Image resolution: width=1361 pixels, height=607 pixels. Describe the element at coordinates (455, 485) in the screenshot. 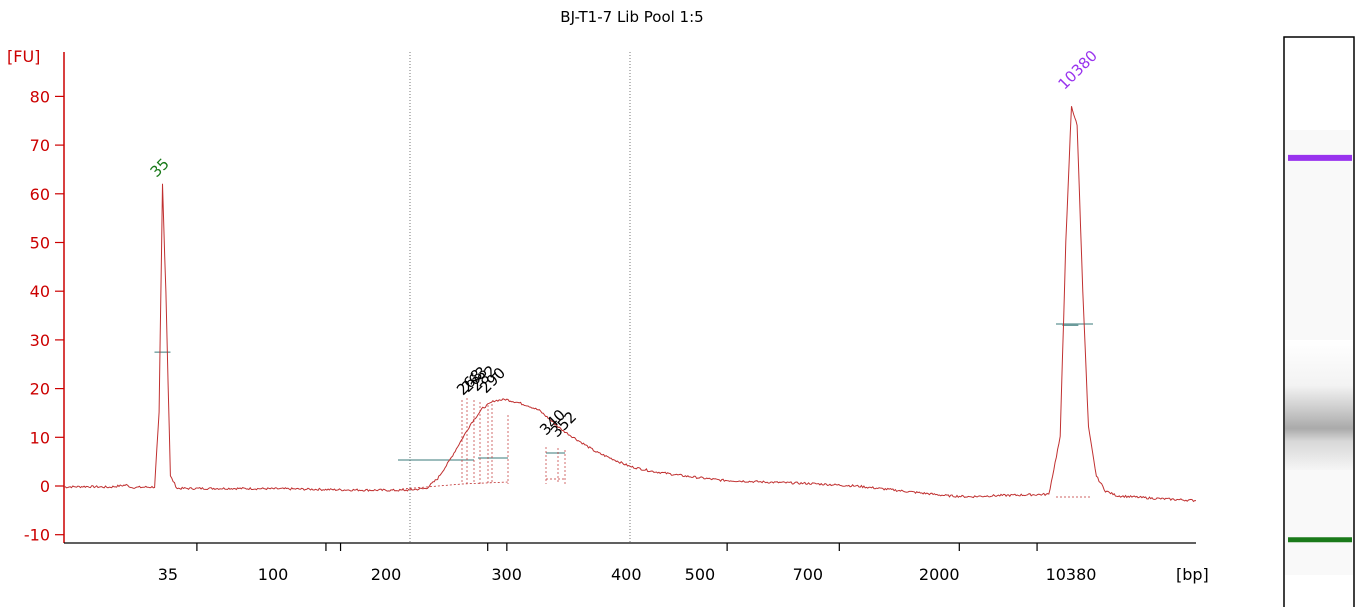

I see `region-floor` at that location.